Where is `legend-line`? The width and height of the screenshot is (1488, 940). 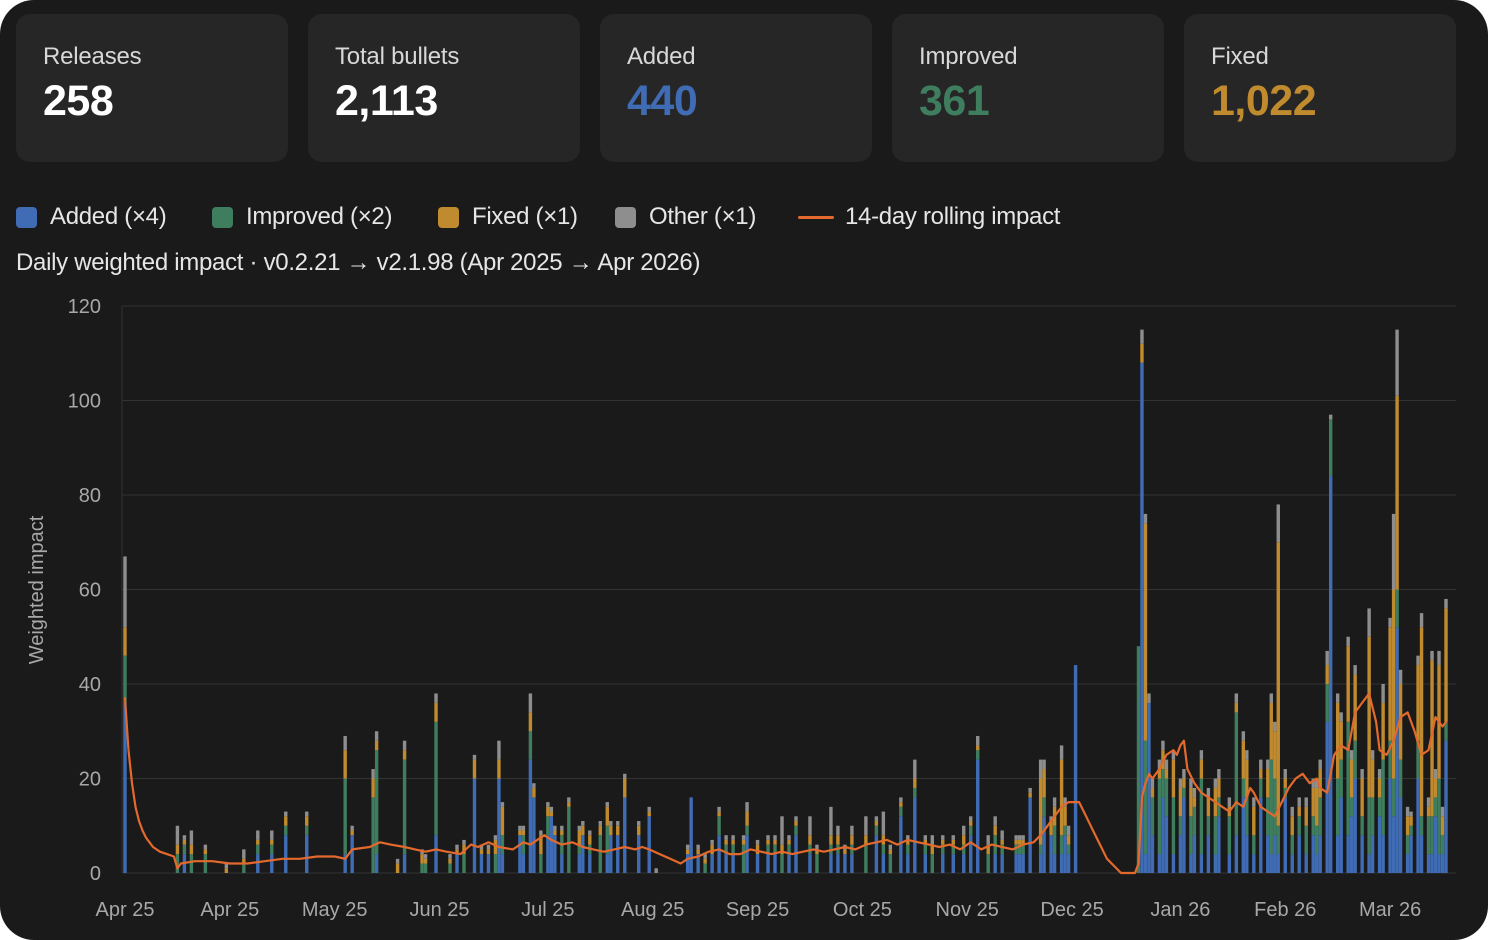
legend-line is located at coordinates (816, 217).